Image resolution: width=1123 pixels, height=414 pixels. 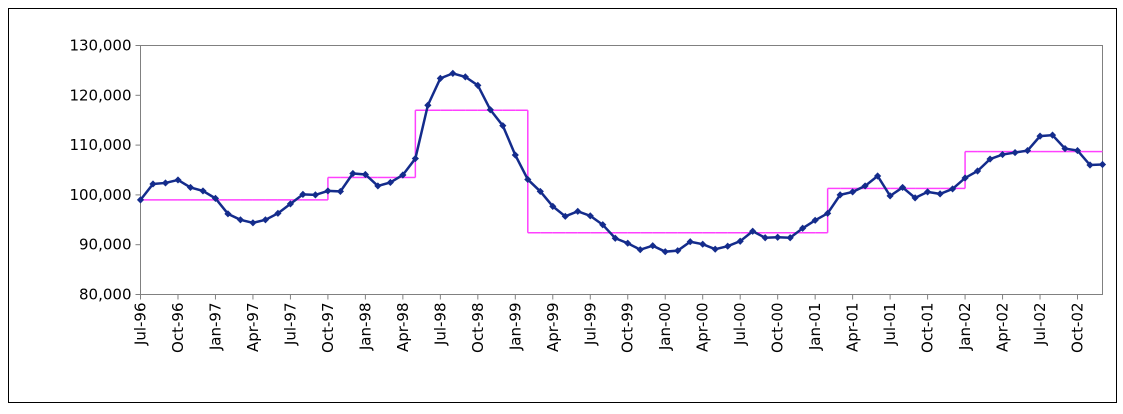 What do you see at coordinates (215, 327) in the screenshot?
I see `x-tick-label: Jan-97` at bounding box center [215, 327].